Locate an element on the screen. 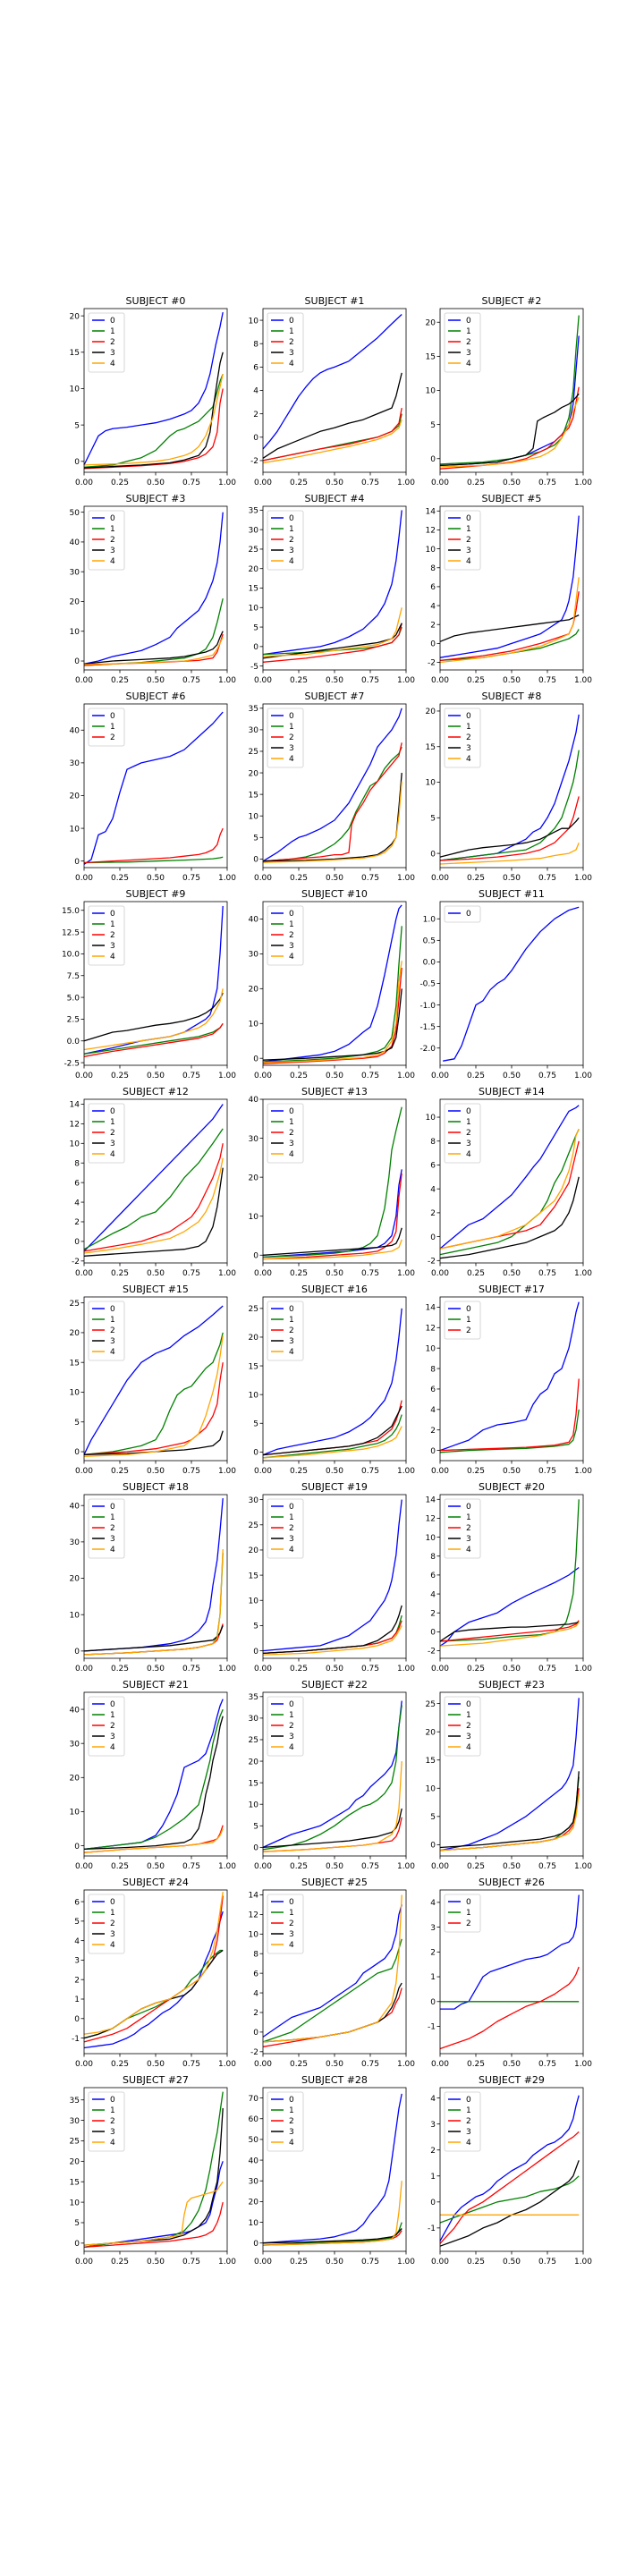 The width and height of the screenshot is (644, 2576). axes-frame is located at coordinates (511, 983).